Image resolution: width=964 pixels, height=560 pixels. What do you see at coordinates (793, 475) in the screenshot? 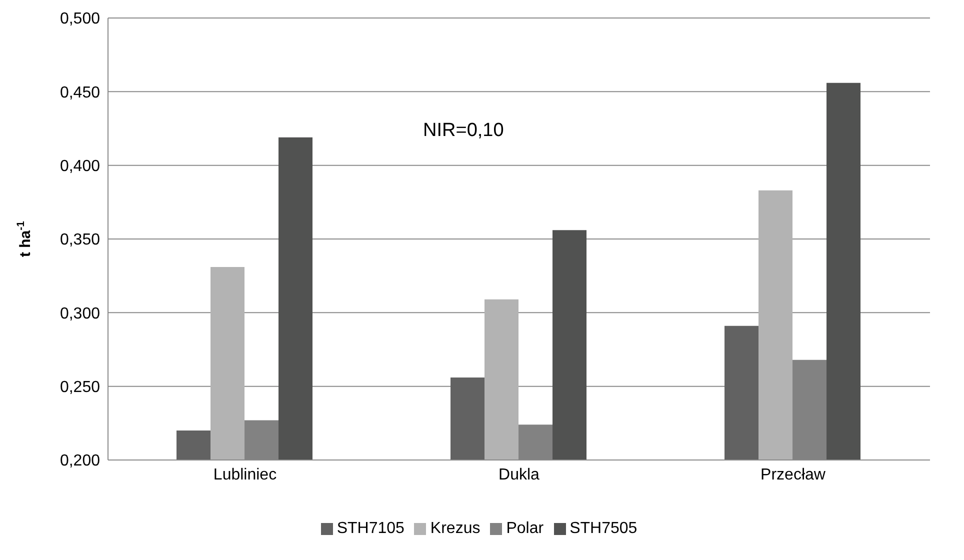
I see `x-tick-label: Przecław` at bounding box center [793, 475].